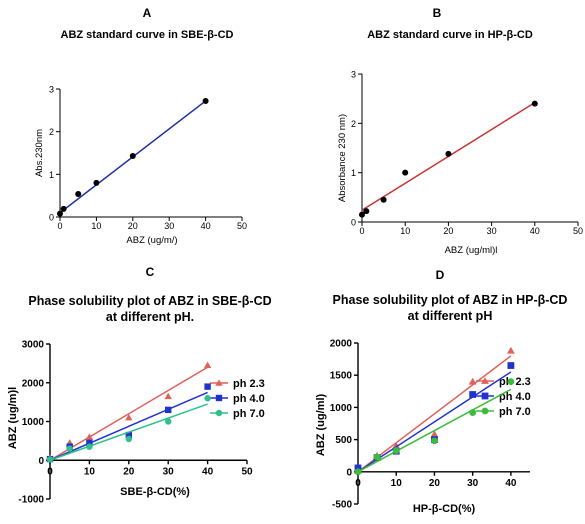  What do you see at coordinates (39, 153) in the screenshot?
I see `panel-a-ylabel: Abs.230nm` at bounding box center [39, 153].